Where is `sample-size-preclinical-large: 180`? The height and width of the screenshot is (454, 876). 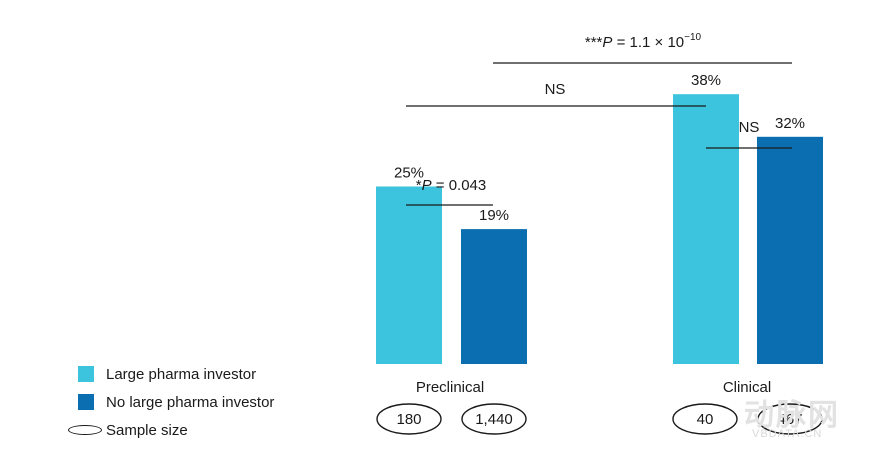
sample-size-preclinical-large: 180 is located at coordinates (409, 419).